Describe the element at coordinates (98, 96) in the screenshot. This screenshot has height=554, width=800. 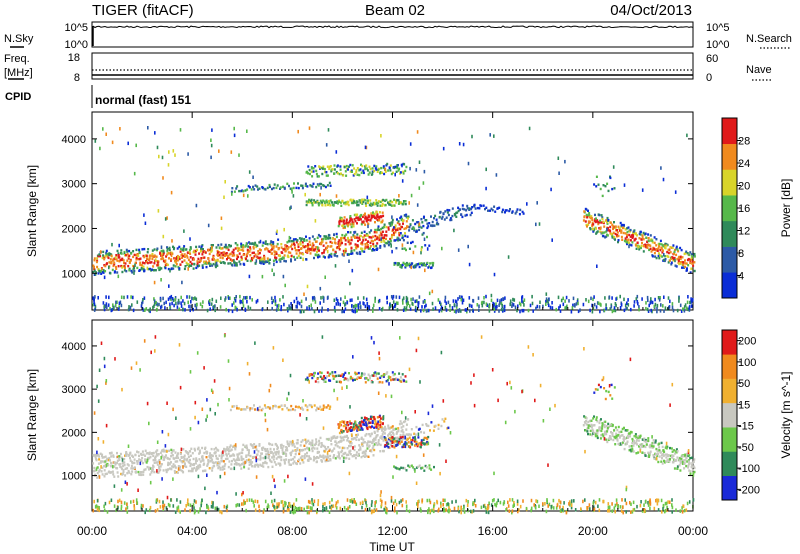
I see `cpid-row: CPID normal (fast) 151` at that location.